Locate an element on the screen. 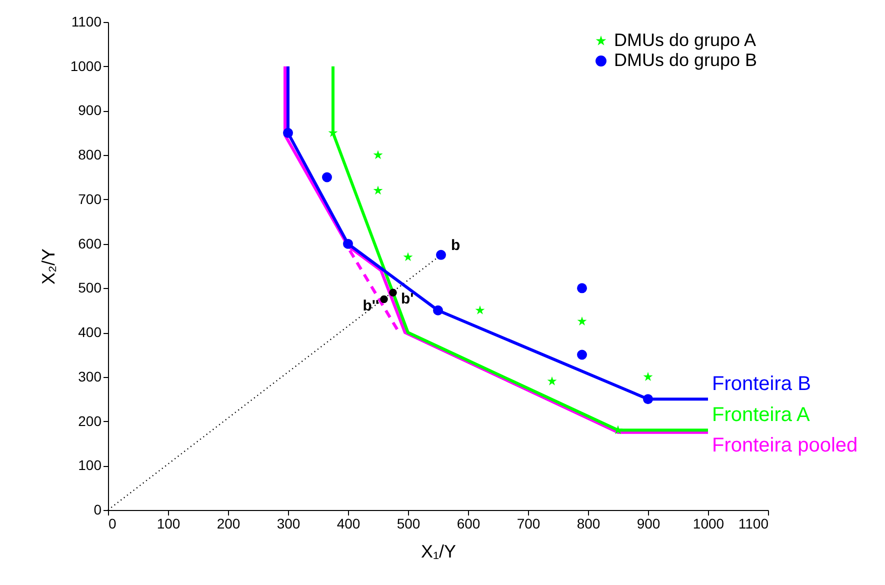  y-tick-label: 700 is located at coordinates (90, 198).